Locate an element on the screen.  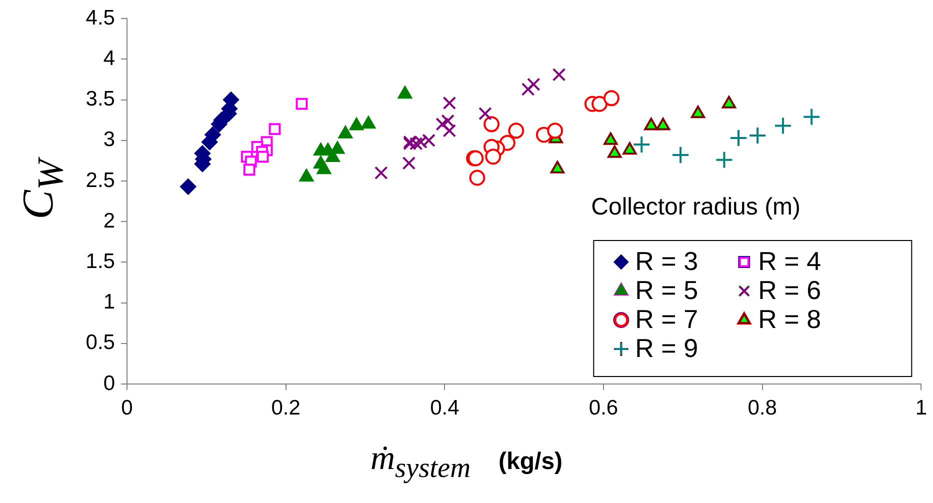
legend-label: R = 7 is located at coordinates (666, 319).